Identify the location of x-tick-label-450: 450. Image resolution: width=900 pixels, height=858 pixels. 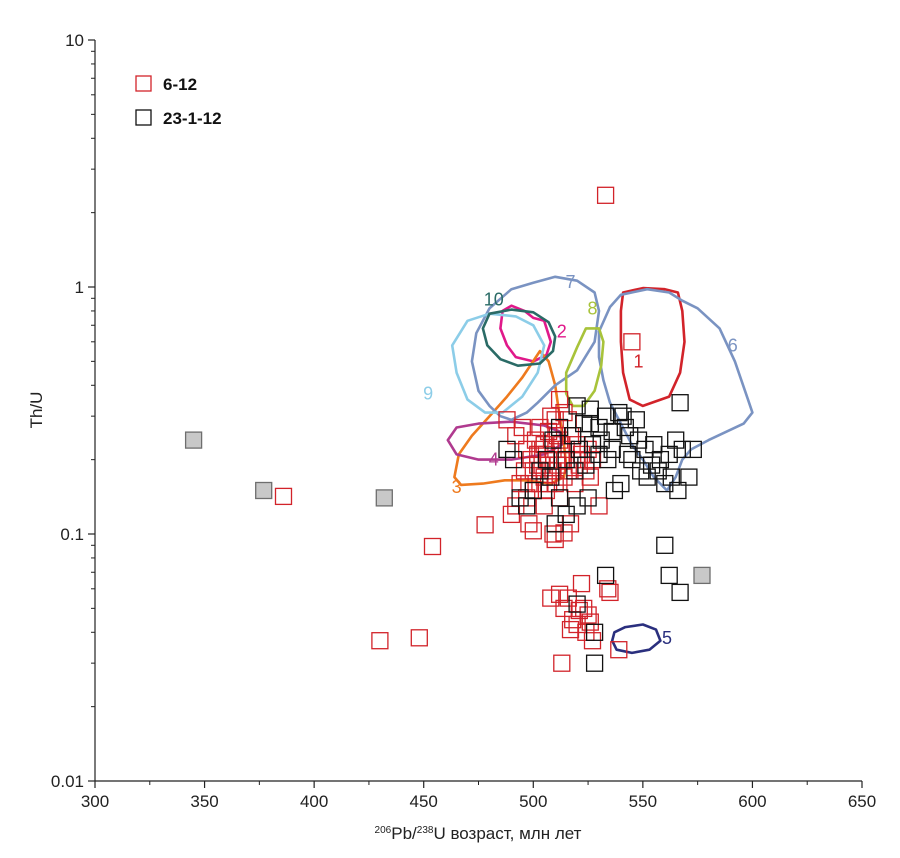
(424, 801).